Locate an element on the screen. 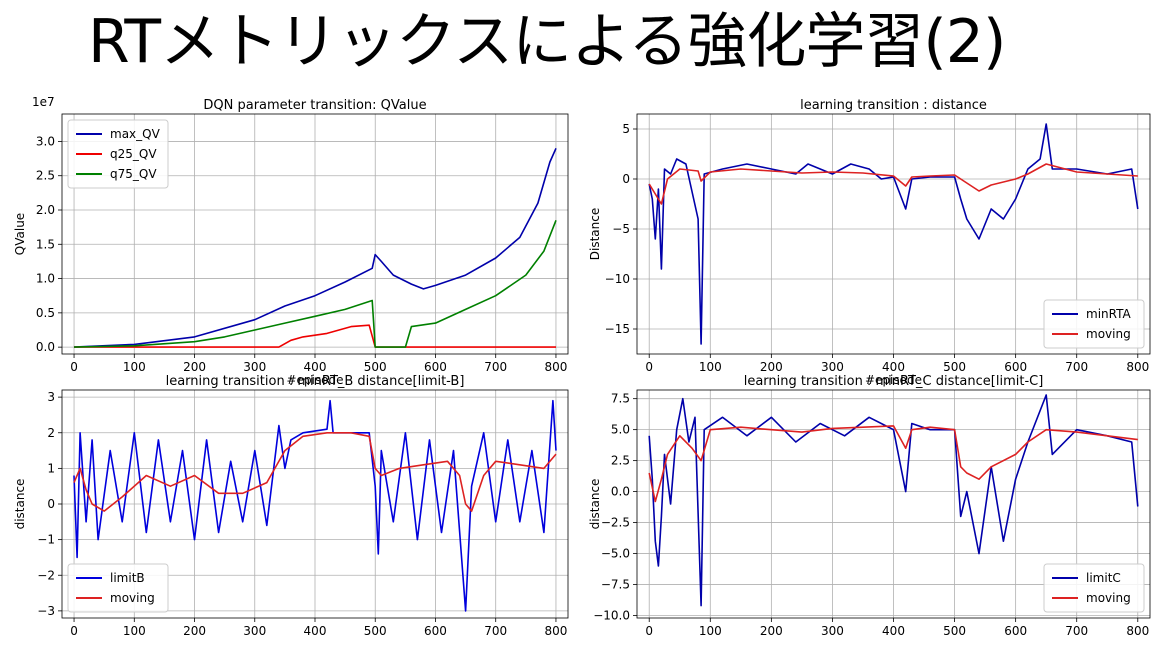  legend: limitC moving is located at coordinates (1094, 588).